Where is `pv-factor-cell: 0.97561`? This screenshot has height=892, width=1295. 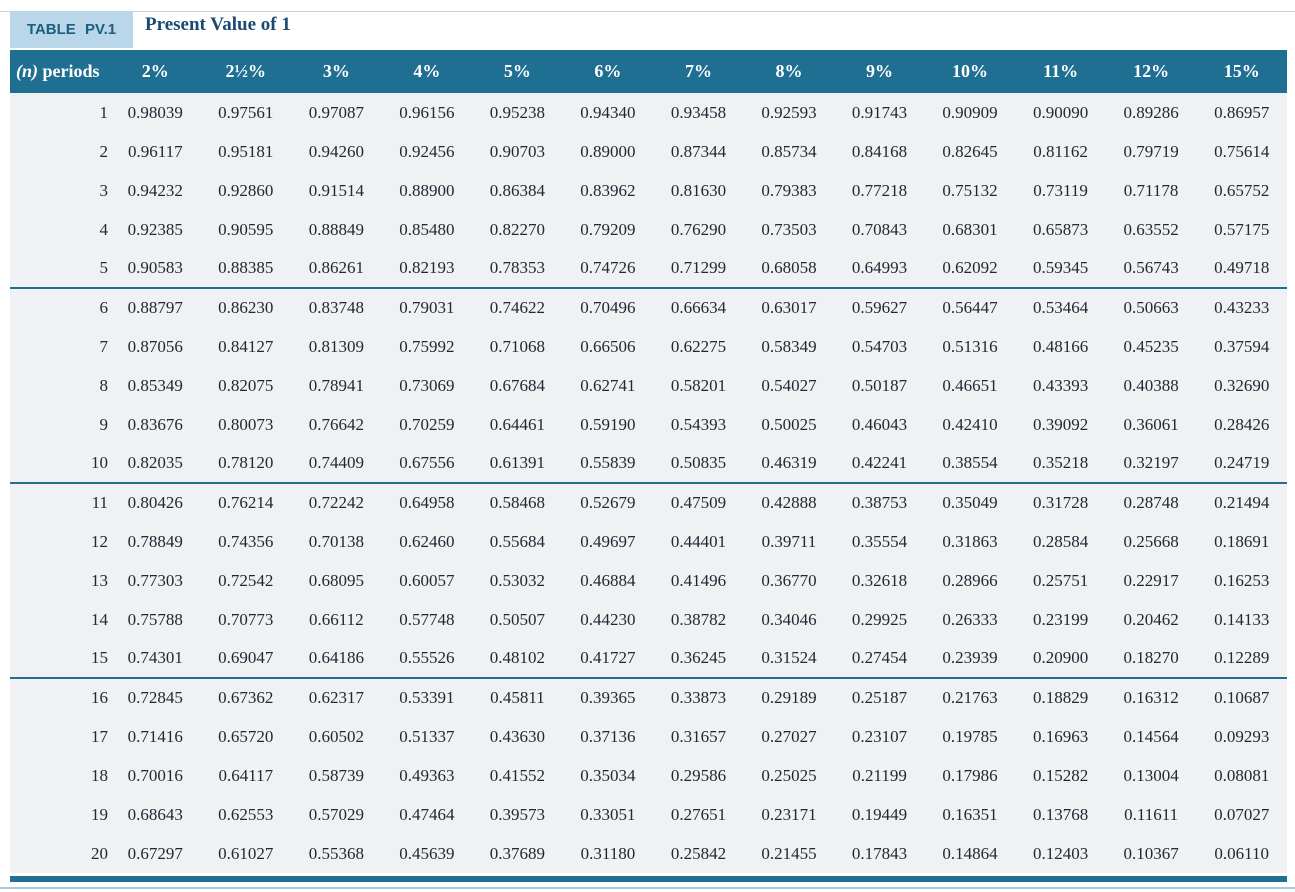
pv-factor-cell: 0.97561 is located at coordinates (246, 112).